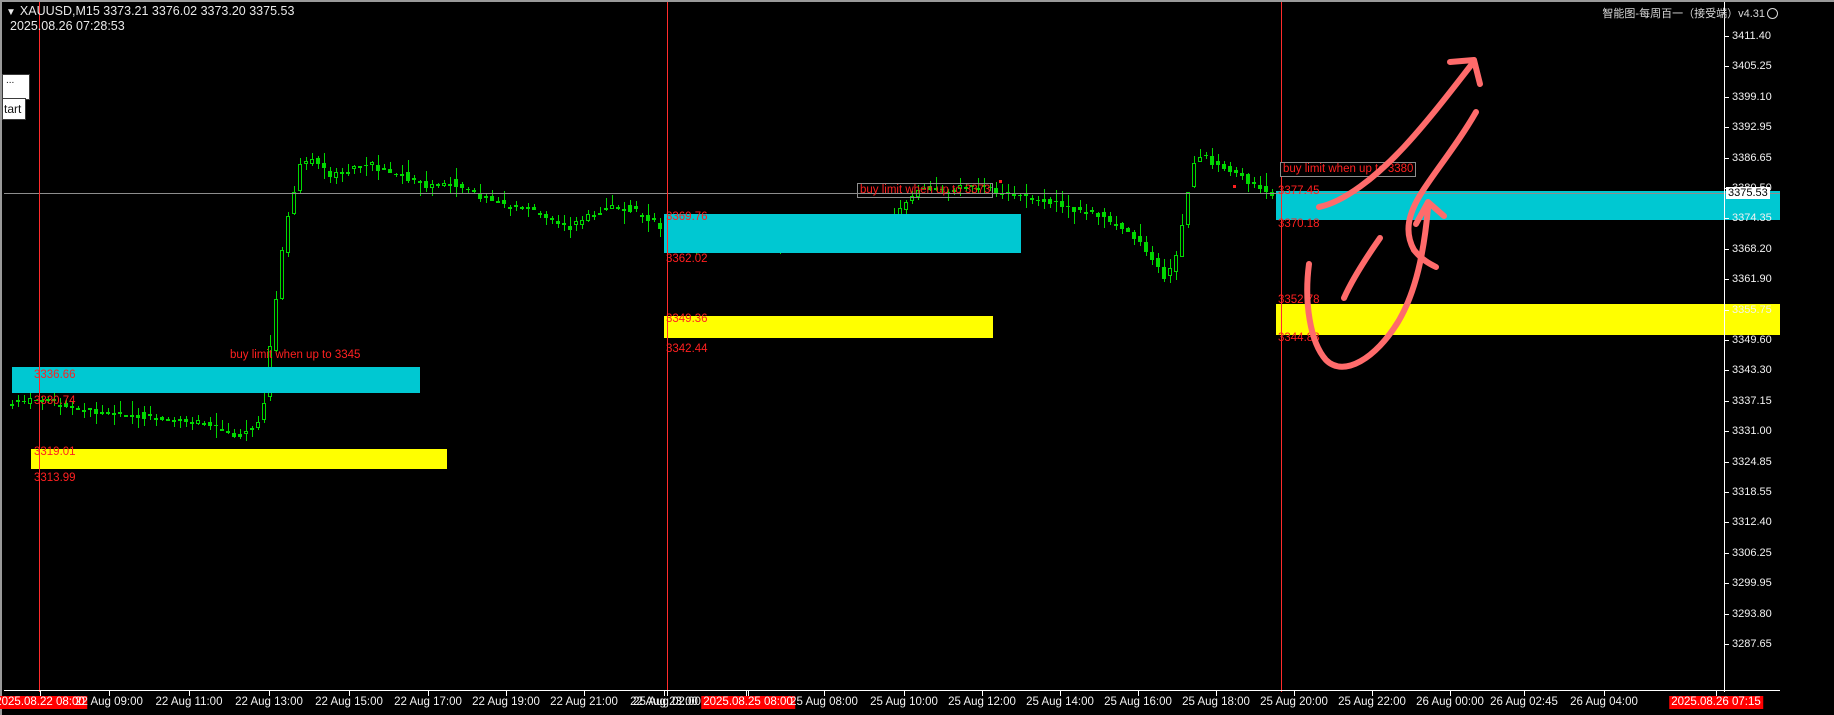  I want to click on buy-limit-right-label: buy limit when up to 3380, so click(1348, 169).